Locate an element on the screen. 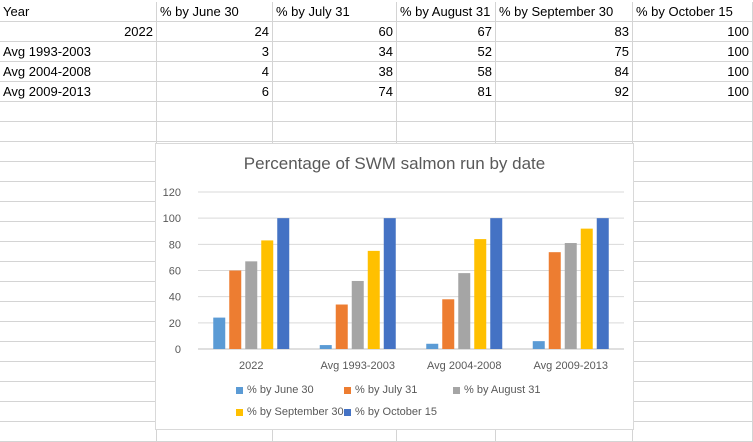 This screenshot has height=442, width=753. value-cell: 4 is located at coordinates (215, 72).